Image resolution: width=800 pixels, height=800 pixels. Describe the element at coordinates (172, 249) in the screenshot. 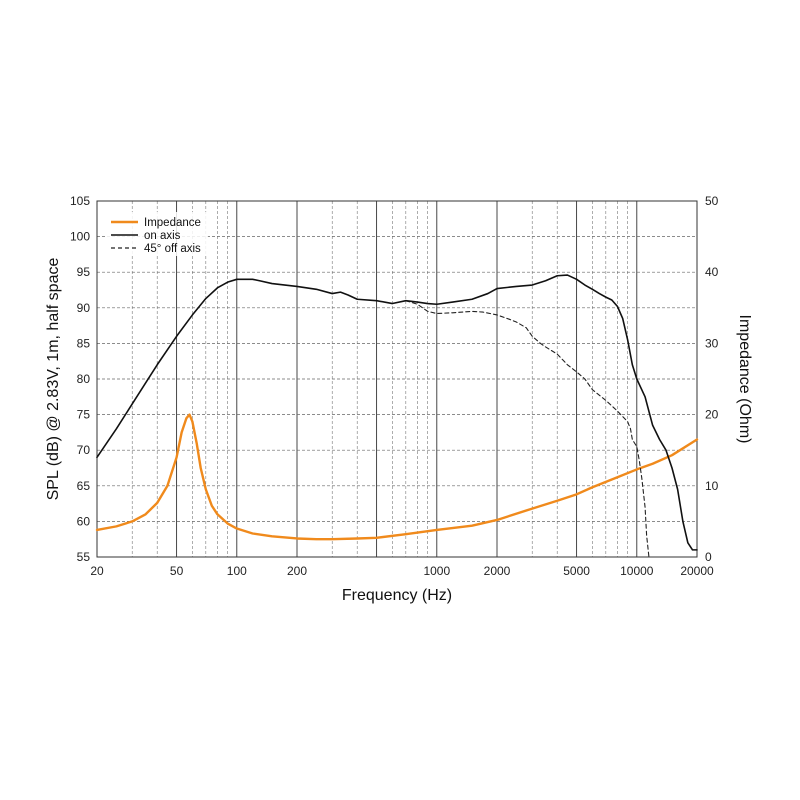

I see `legend-label-off-axis: 45° off axis` at that location.